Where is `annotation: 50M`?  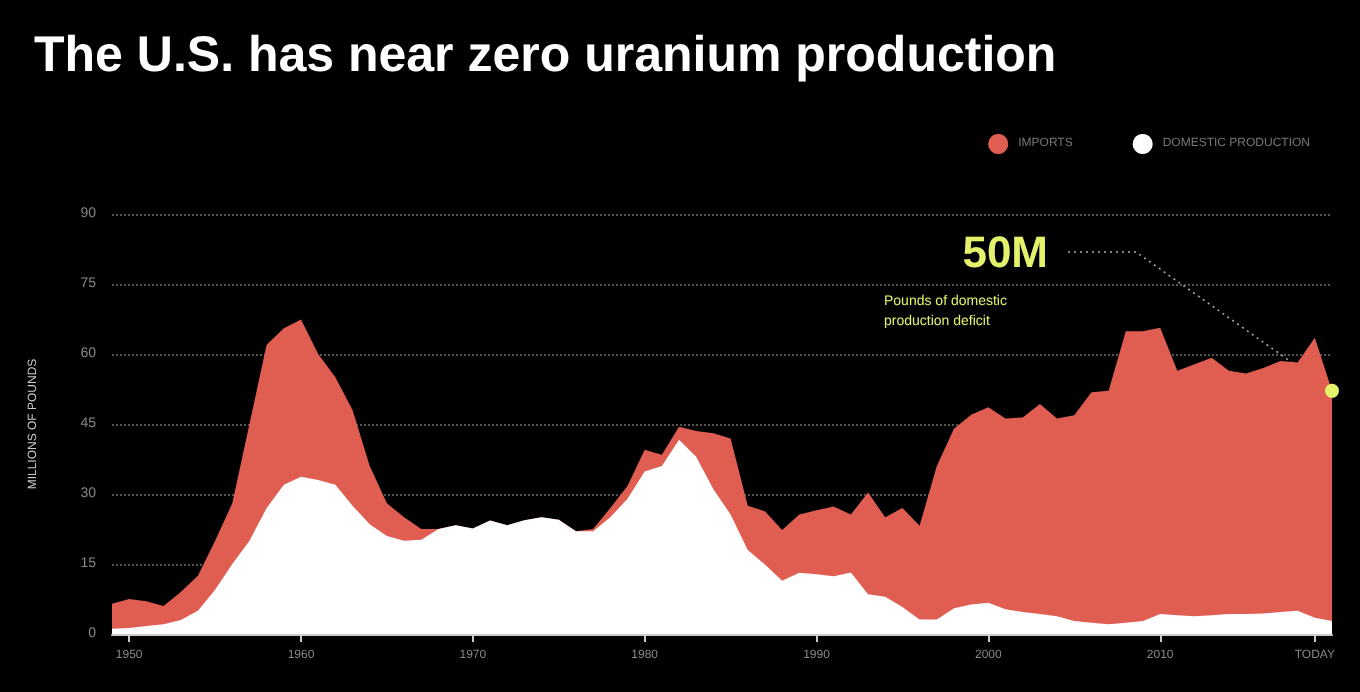
annotation: 50M is located at coordinates (1005, 252).